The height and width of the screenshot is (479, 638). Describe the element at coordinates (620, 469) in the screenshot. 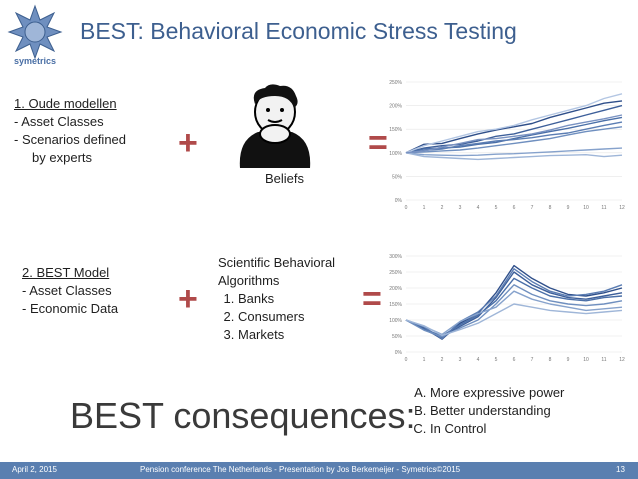

I see `footer-page-number: 13` at that location.